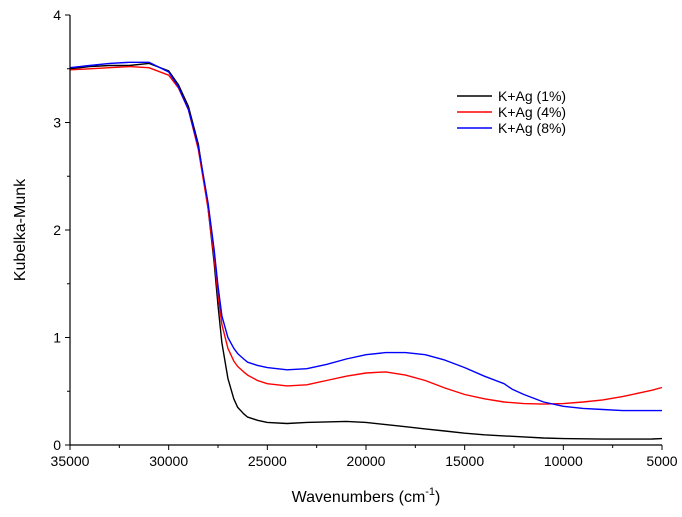 This screenshot has height=517, width=682. What do you see at coordinates (359, 497) in the screenshot?
I see `x-axis-title-main: Wavenumbers (cm` at bounding box center [359, 497].